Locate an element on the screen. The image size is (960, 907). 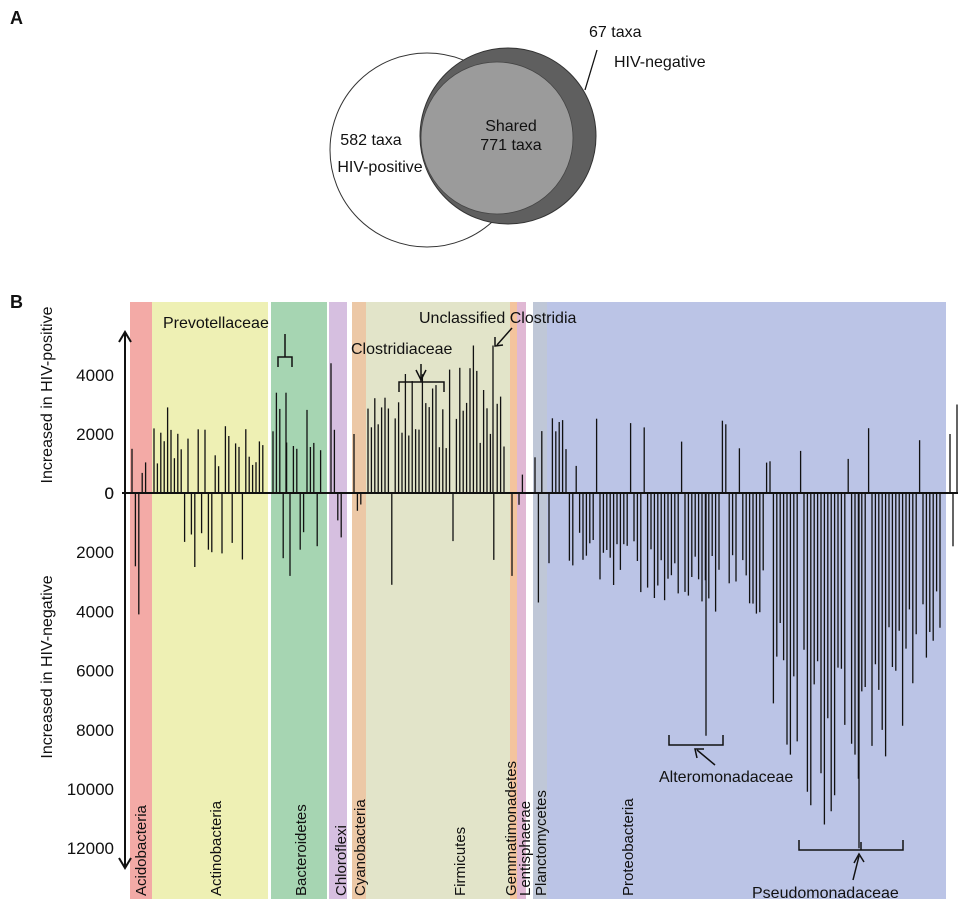
tick-bottom-10000: 10000 is located at coordinates (90, 789).